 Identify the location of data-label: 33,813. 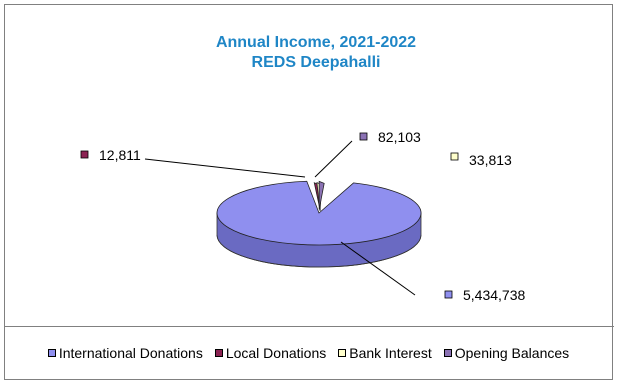
(490, 160).